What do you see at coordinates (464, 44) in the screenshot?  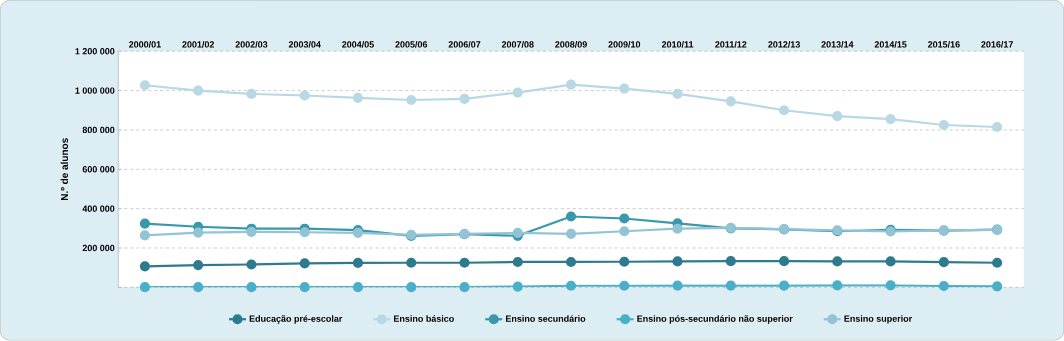 I see `x-tick-label: 2006/07` at bounding box center [464, 44].